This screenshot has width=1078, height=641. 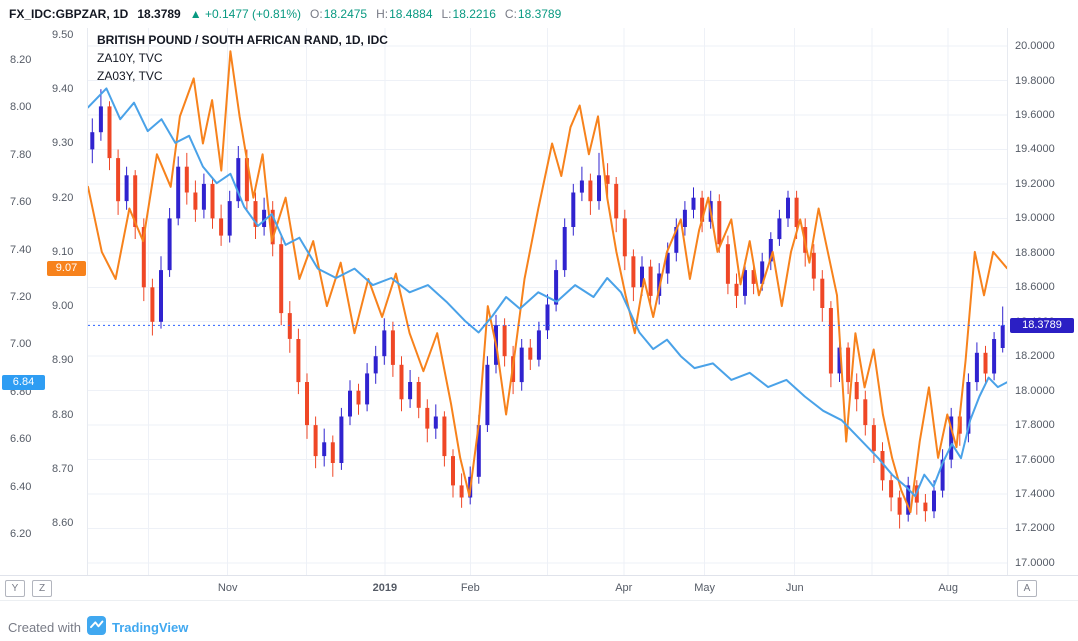 What do you see at coordinates (21, 202) in the screenshot?
I see `price-tick-label: 7.60` at bounding box center [21, 202].